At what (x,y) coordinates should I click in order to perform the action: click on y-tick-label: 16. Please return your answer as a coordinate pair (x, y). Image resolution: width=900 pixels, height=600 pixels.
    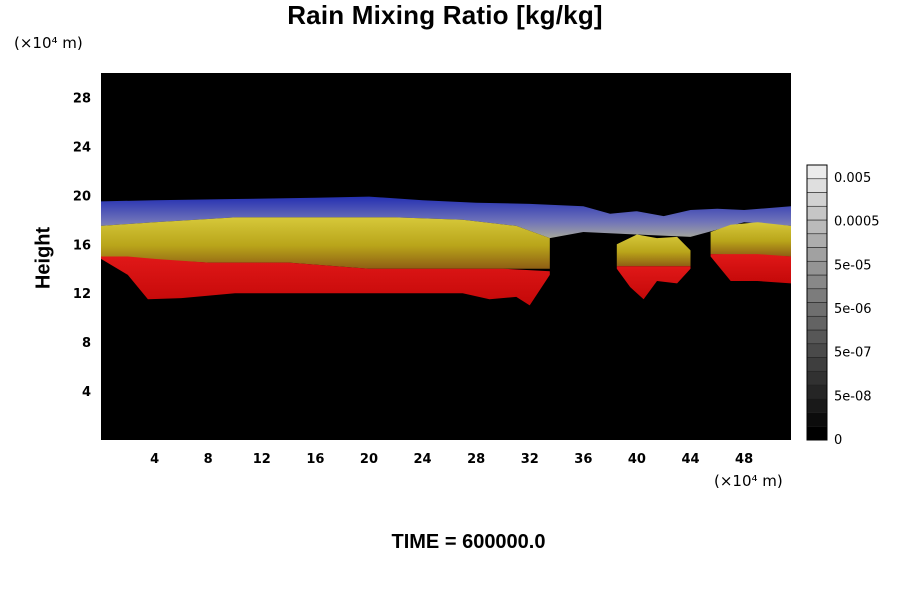
    Looking at the image, I should click on (82, 245).